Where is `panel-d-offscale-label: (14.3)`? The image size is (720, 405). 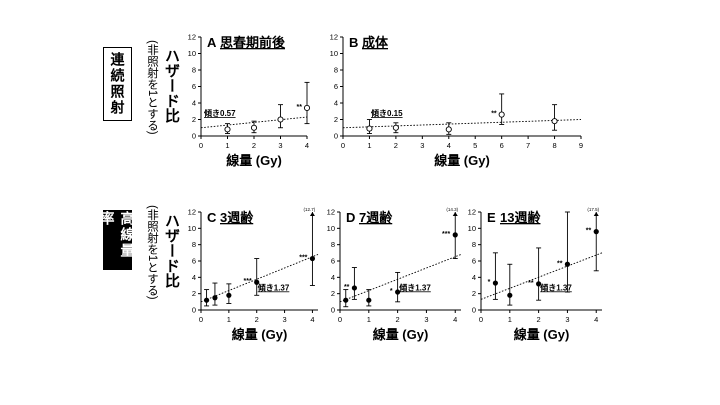 panel-d-offscale-label: (14.3) is located at coordinates (452, 209).